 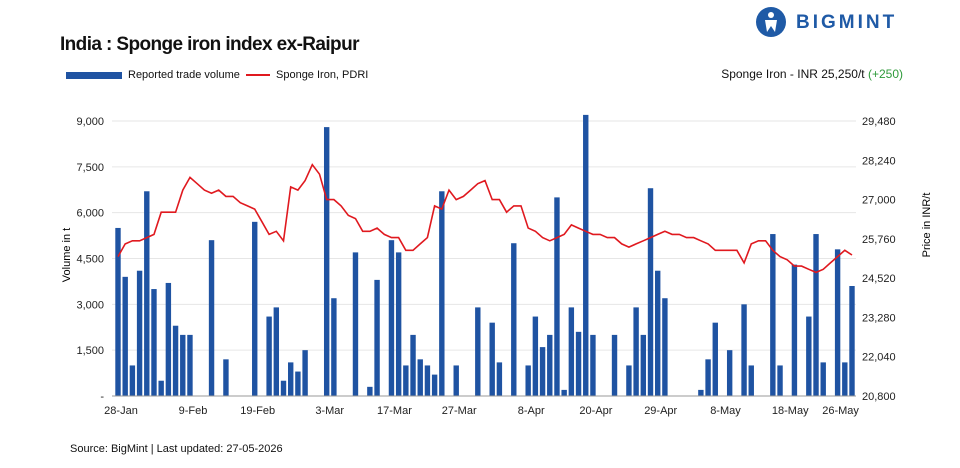 I want to click on x-tick-label: 8-Apr, so click(x=531, y=411).